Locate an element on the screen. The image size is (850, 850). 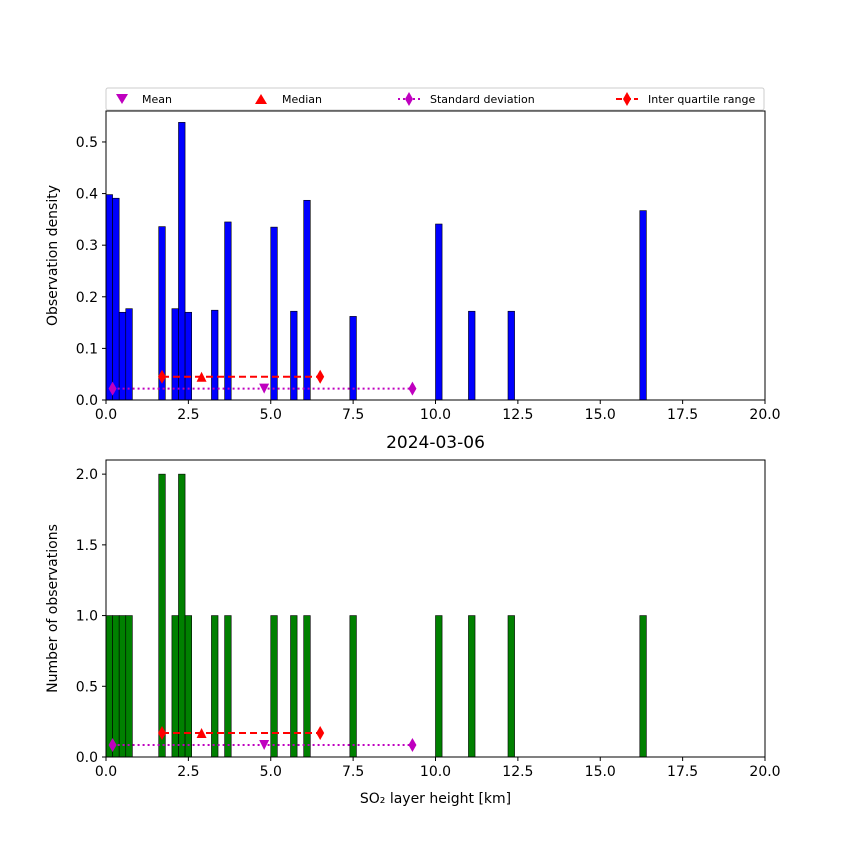
count-x-tick-label: 7.5 is located at coordinates (353, 772).